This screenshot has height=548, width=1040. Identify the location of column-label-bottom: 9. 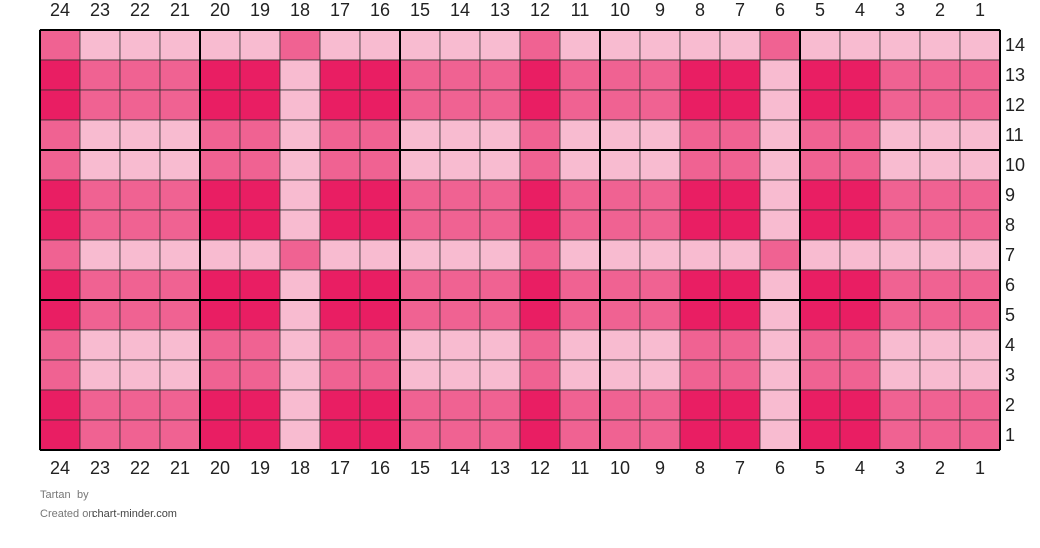
(660, 468).